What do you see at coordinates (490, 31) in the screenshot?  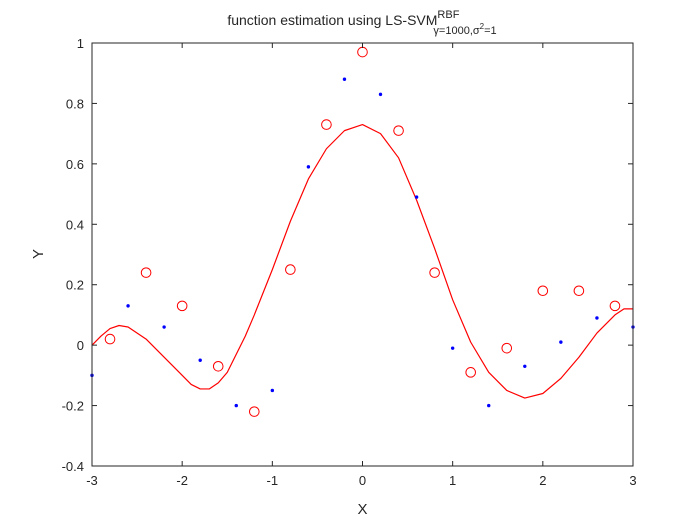 I see `title-subscript-end: =1` at bounding box center [490, 31].